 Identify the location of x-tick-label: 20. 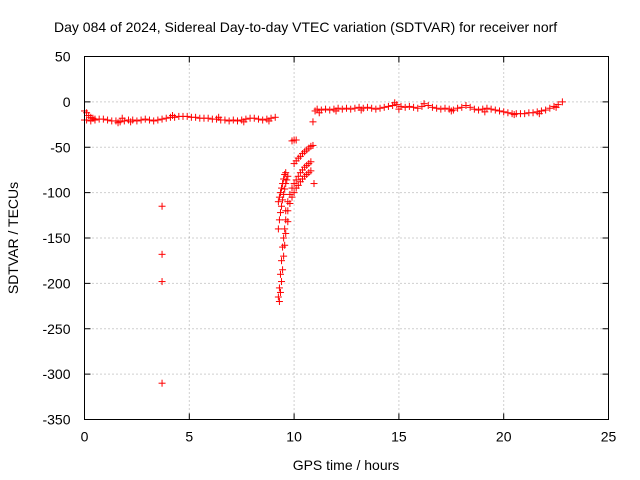
(504, 437).